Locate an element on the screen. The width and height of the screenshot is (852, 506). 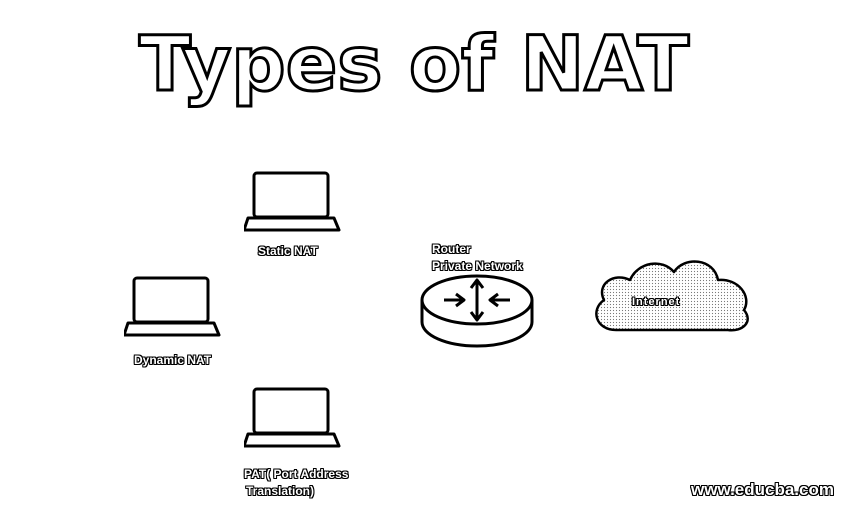
internet-label: Internet is located at coordinates (656, 302).